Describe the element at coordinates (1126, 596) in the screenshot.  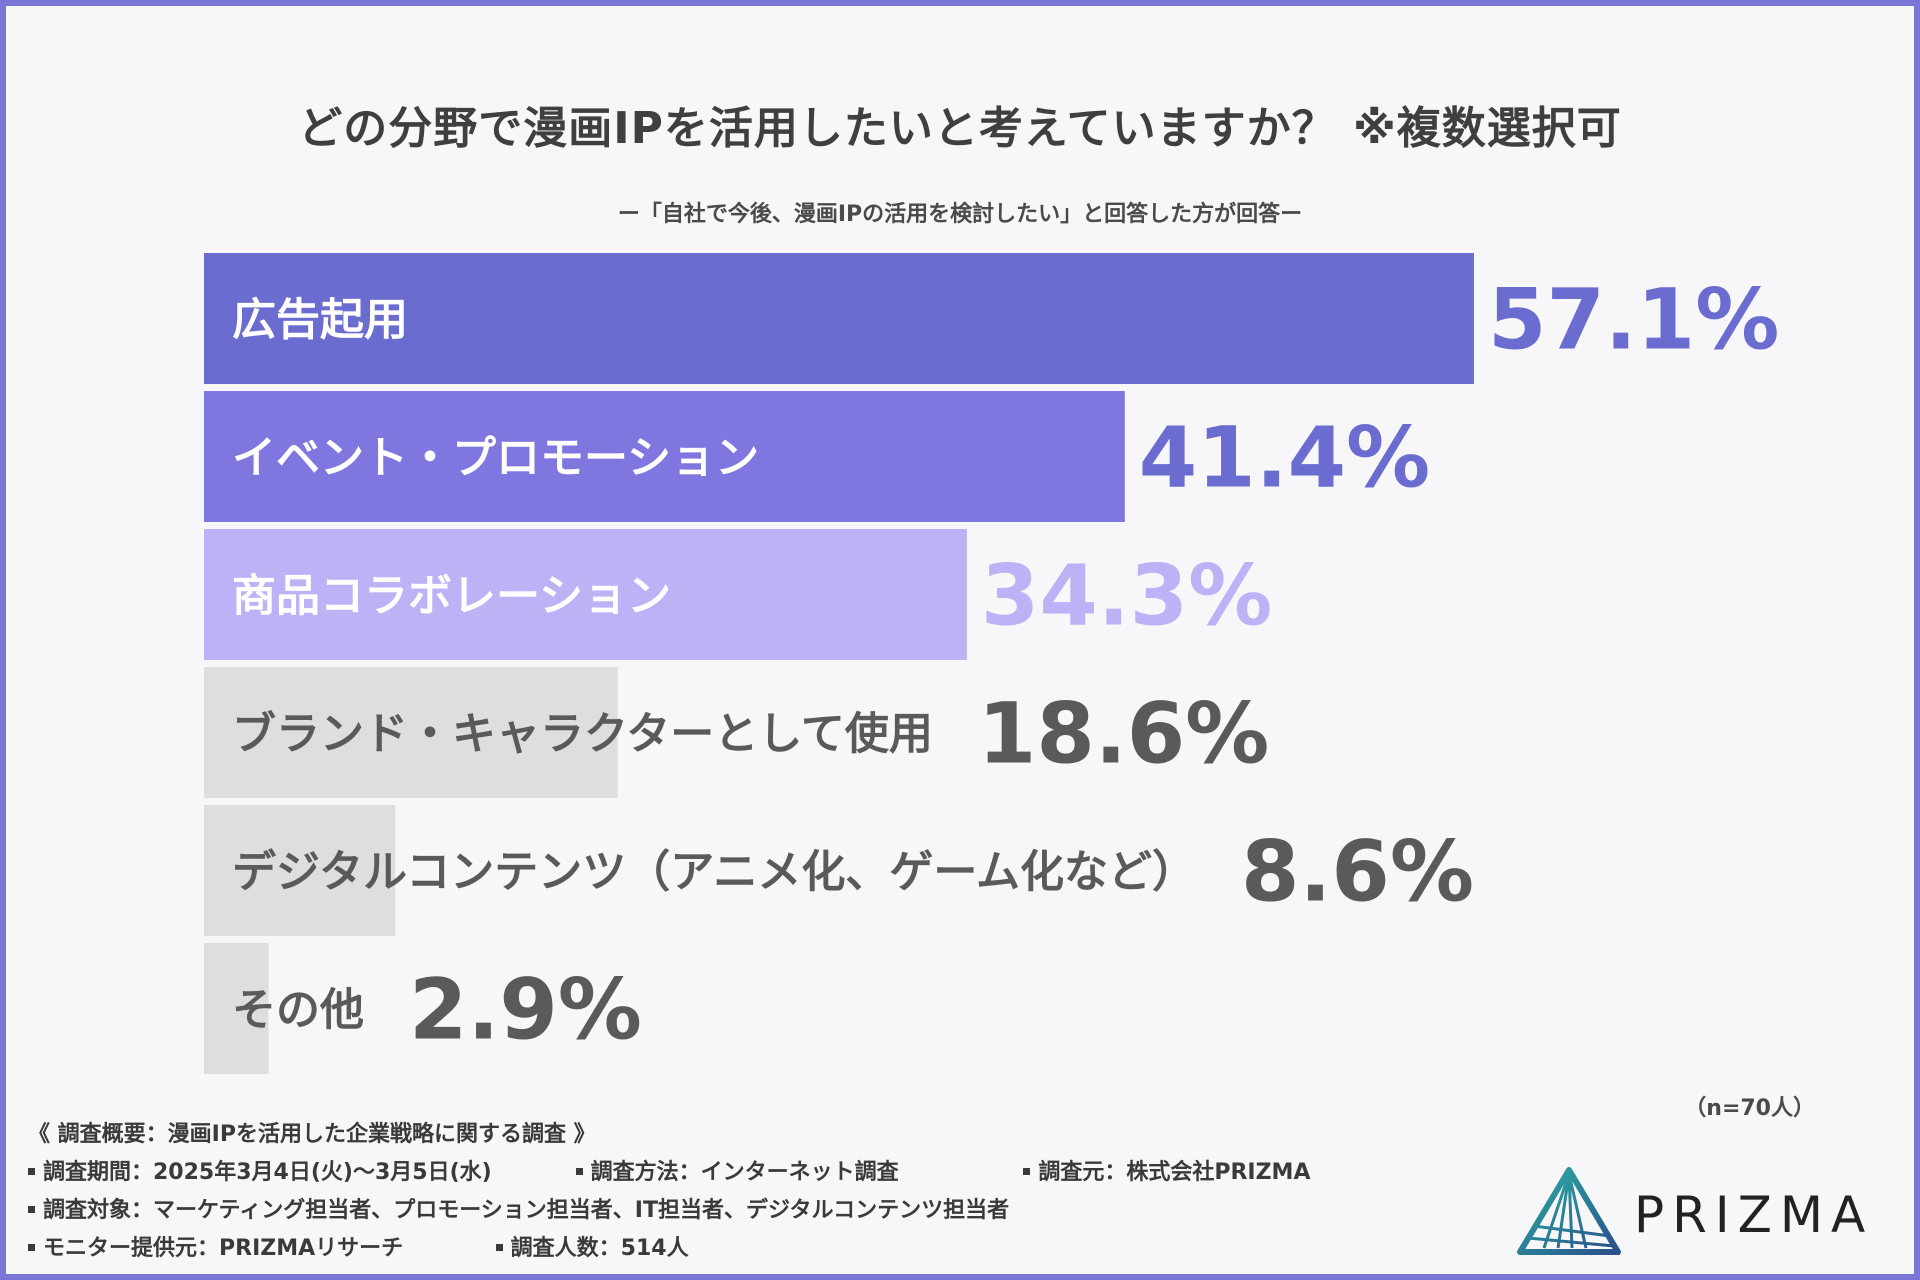
I see `bar-value-3: 34.3%` at that location.